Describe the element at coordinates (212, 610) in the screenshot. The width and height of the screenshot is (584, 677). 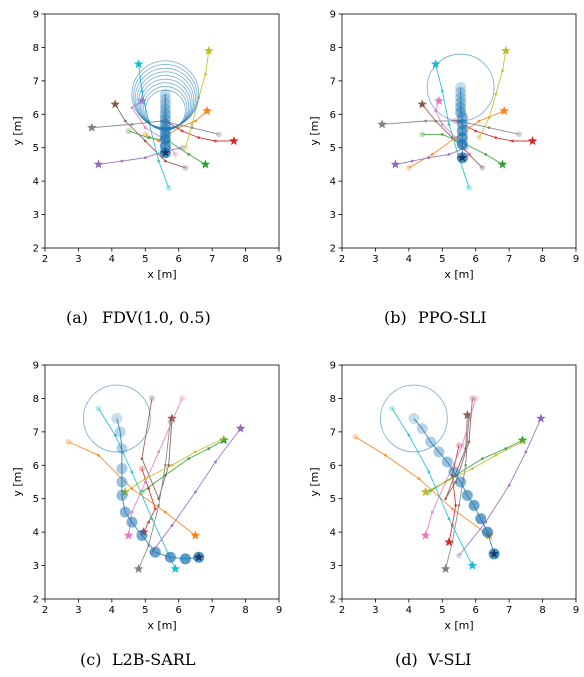
I see `x-tick-label: 7` at that location.